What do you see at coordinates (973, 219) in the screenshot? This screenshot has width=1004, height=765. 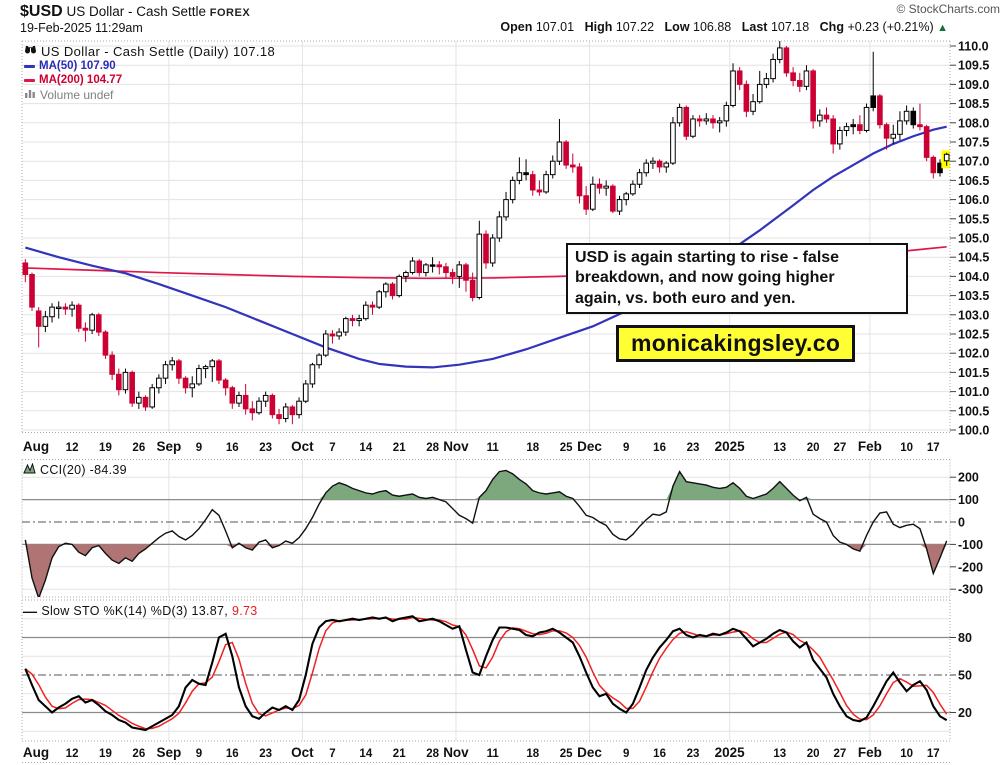 I see `price-tick-label: 105.5` at bounding box center [973, 219].